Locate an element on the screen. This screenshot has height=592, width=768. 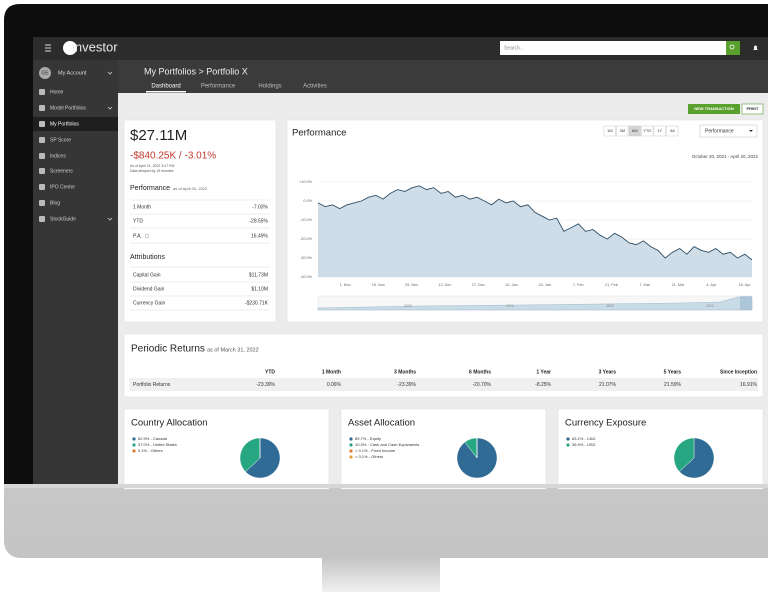
sidebar-item: StockGuide is located at coordinates (63, 219).